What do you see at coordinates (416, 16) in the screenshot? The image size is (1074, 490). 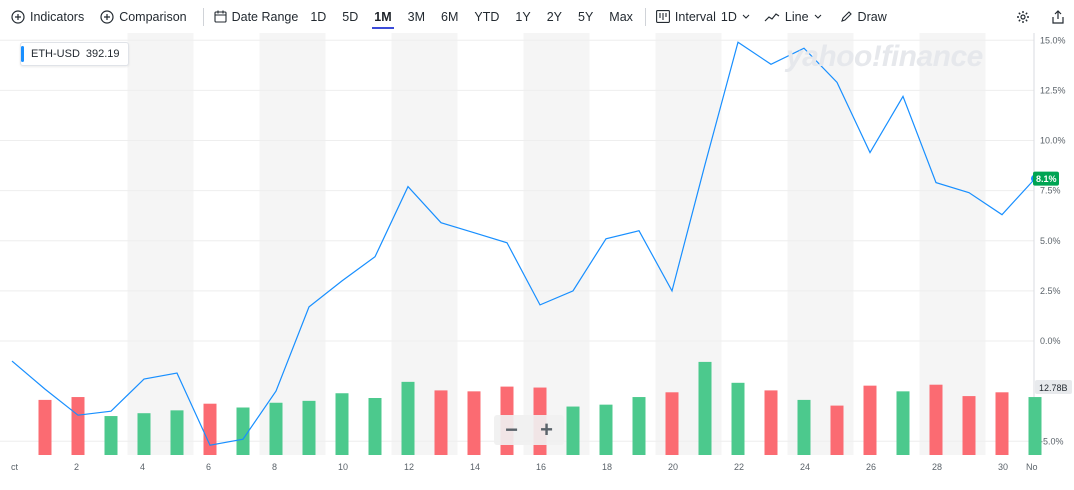 I see `range-button-3m: 3M` at bounding box center [416, 16].